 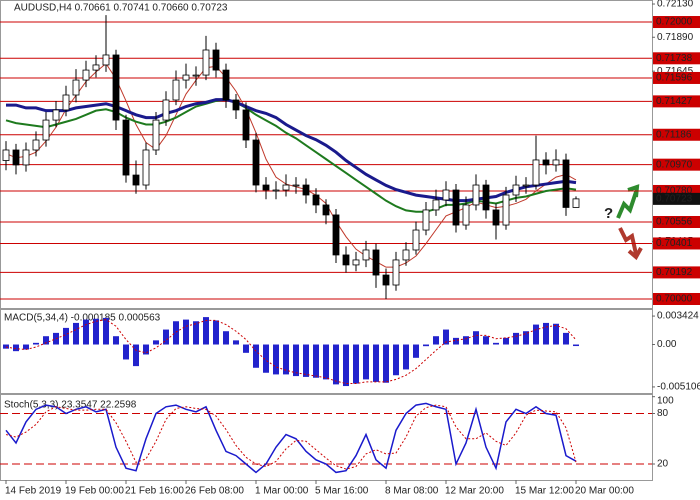 I want to click on level-label: 0.72000, so click(x=674, y=22).